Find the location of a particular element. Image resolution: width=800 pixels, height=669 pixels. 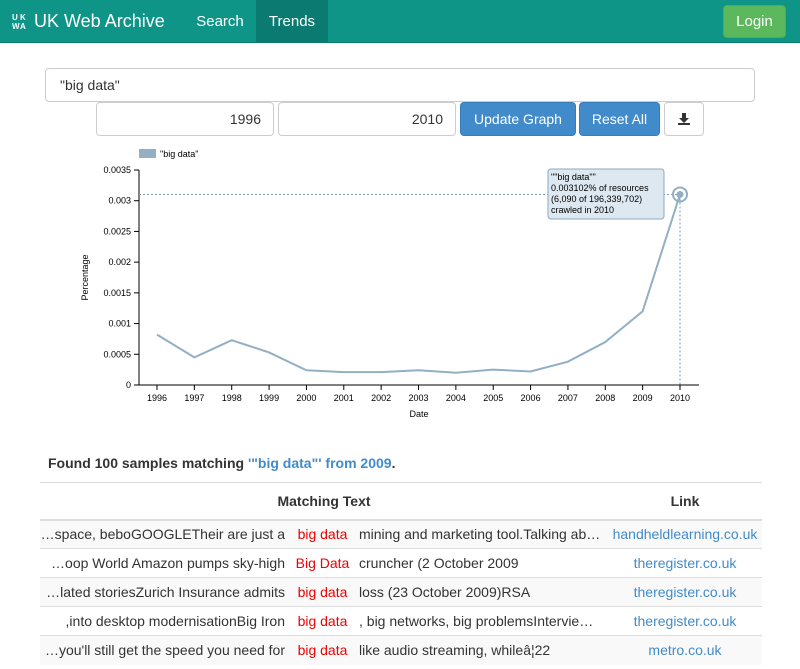

header-link: Link is located at coordinates (685, 501).